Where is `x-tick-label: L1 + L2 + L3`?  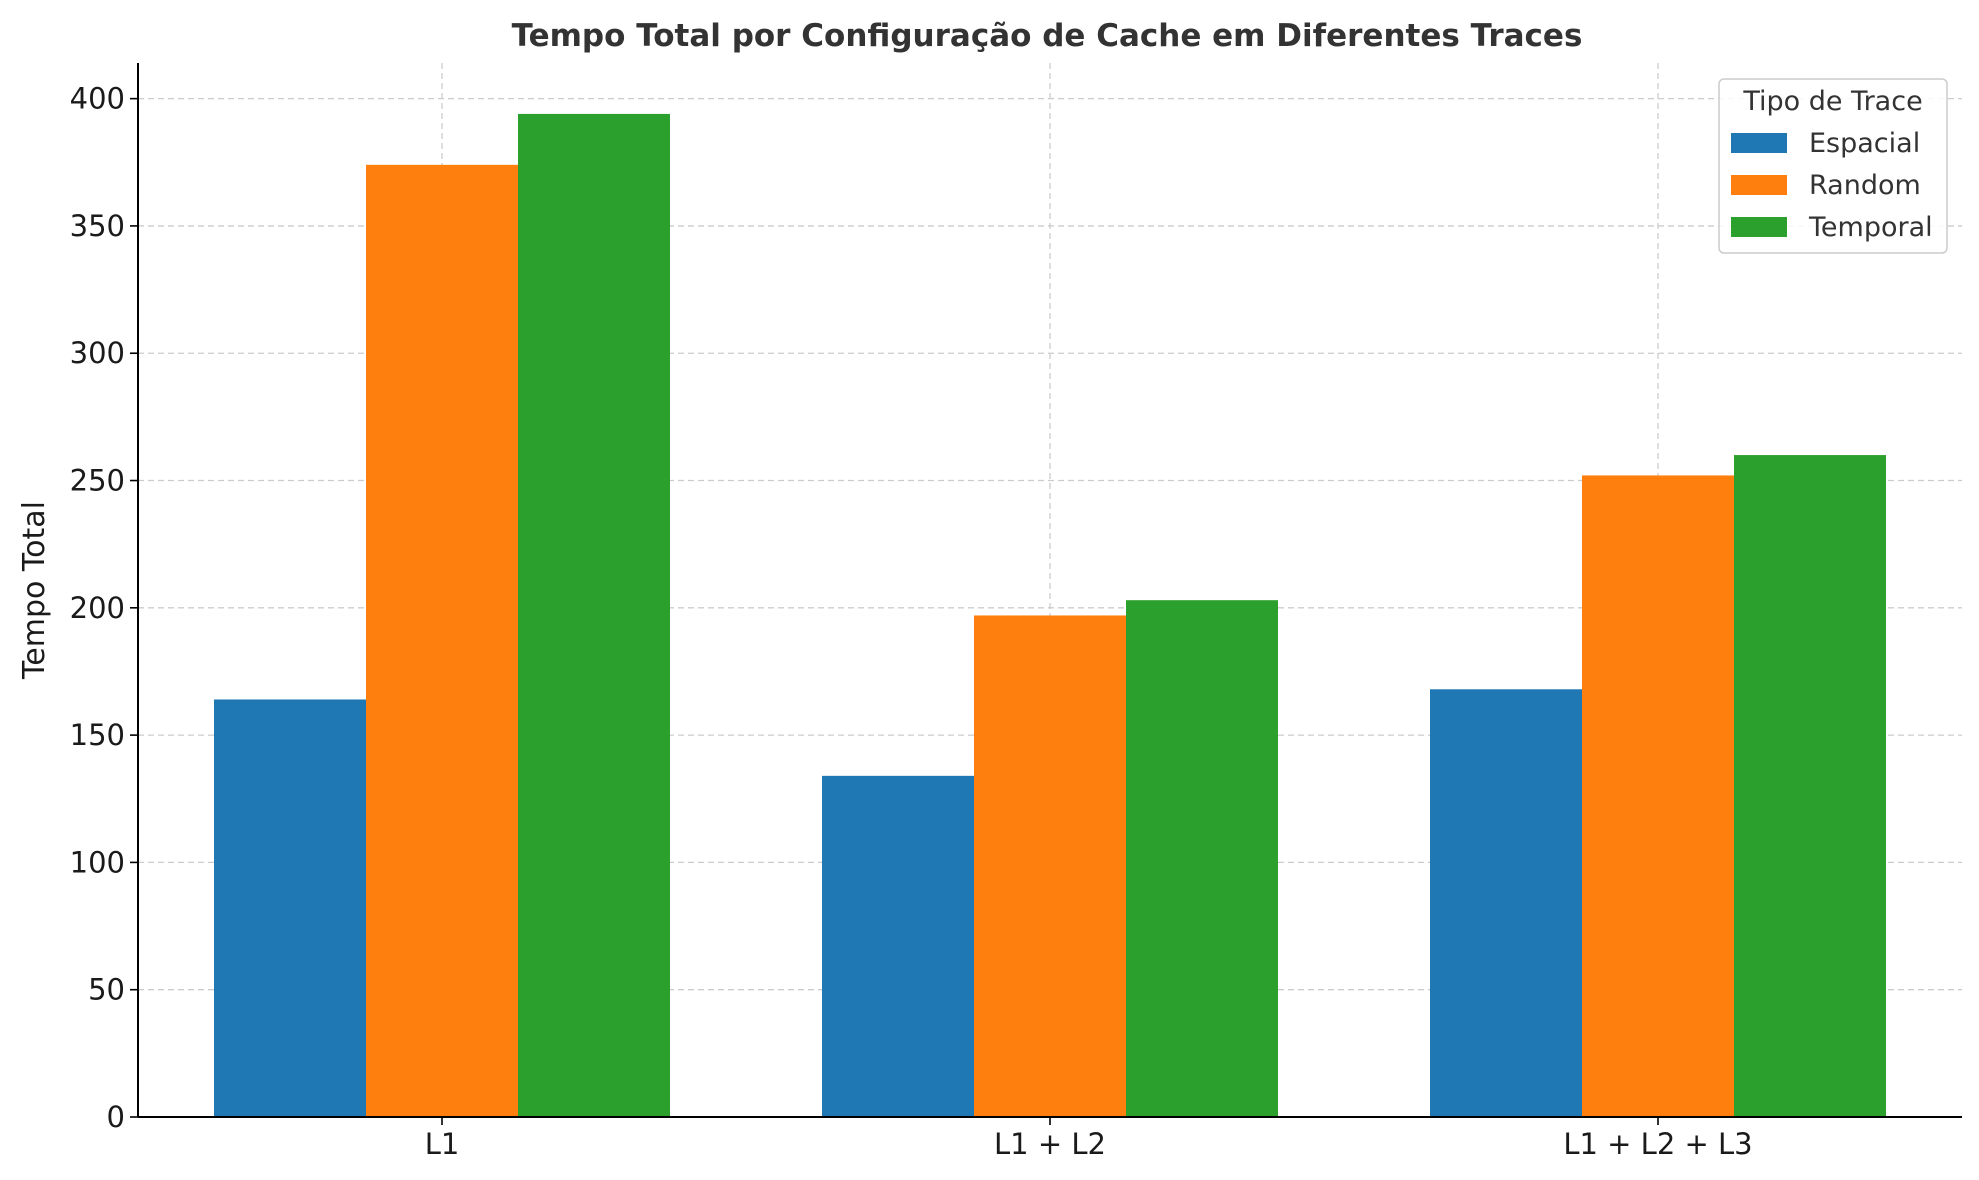
x-tick-label: L1 + L2 + L3 is located at coordinates (1657, 1144).